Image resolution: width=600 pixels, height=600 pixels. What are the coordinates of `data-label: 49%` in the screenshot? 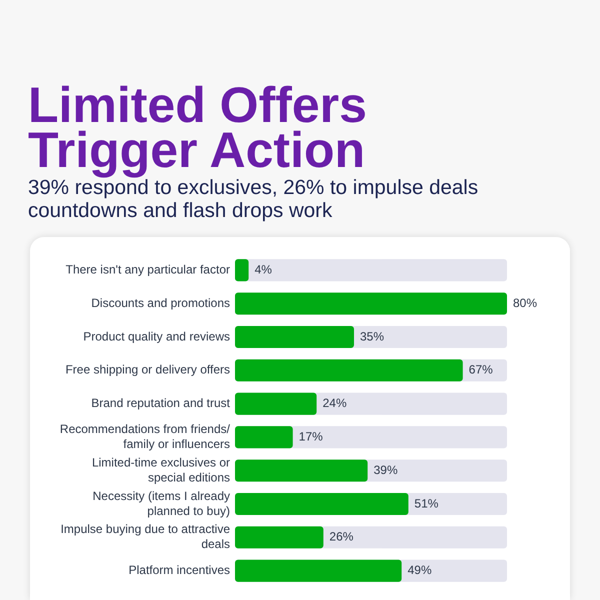 It's located at (420, 570).